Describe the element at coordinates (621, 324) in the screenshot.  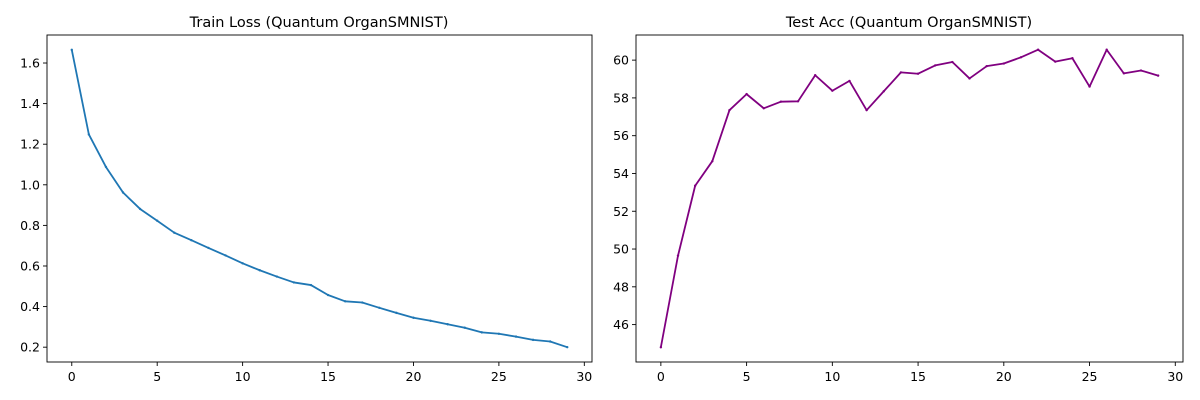
I see `test-acc-y-tick-label: 46` at that location.